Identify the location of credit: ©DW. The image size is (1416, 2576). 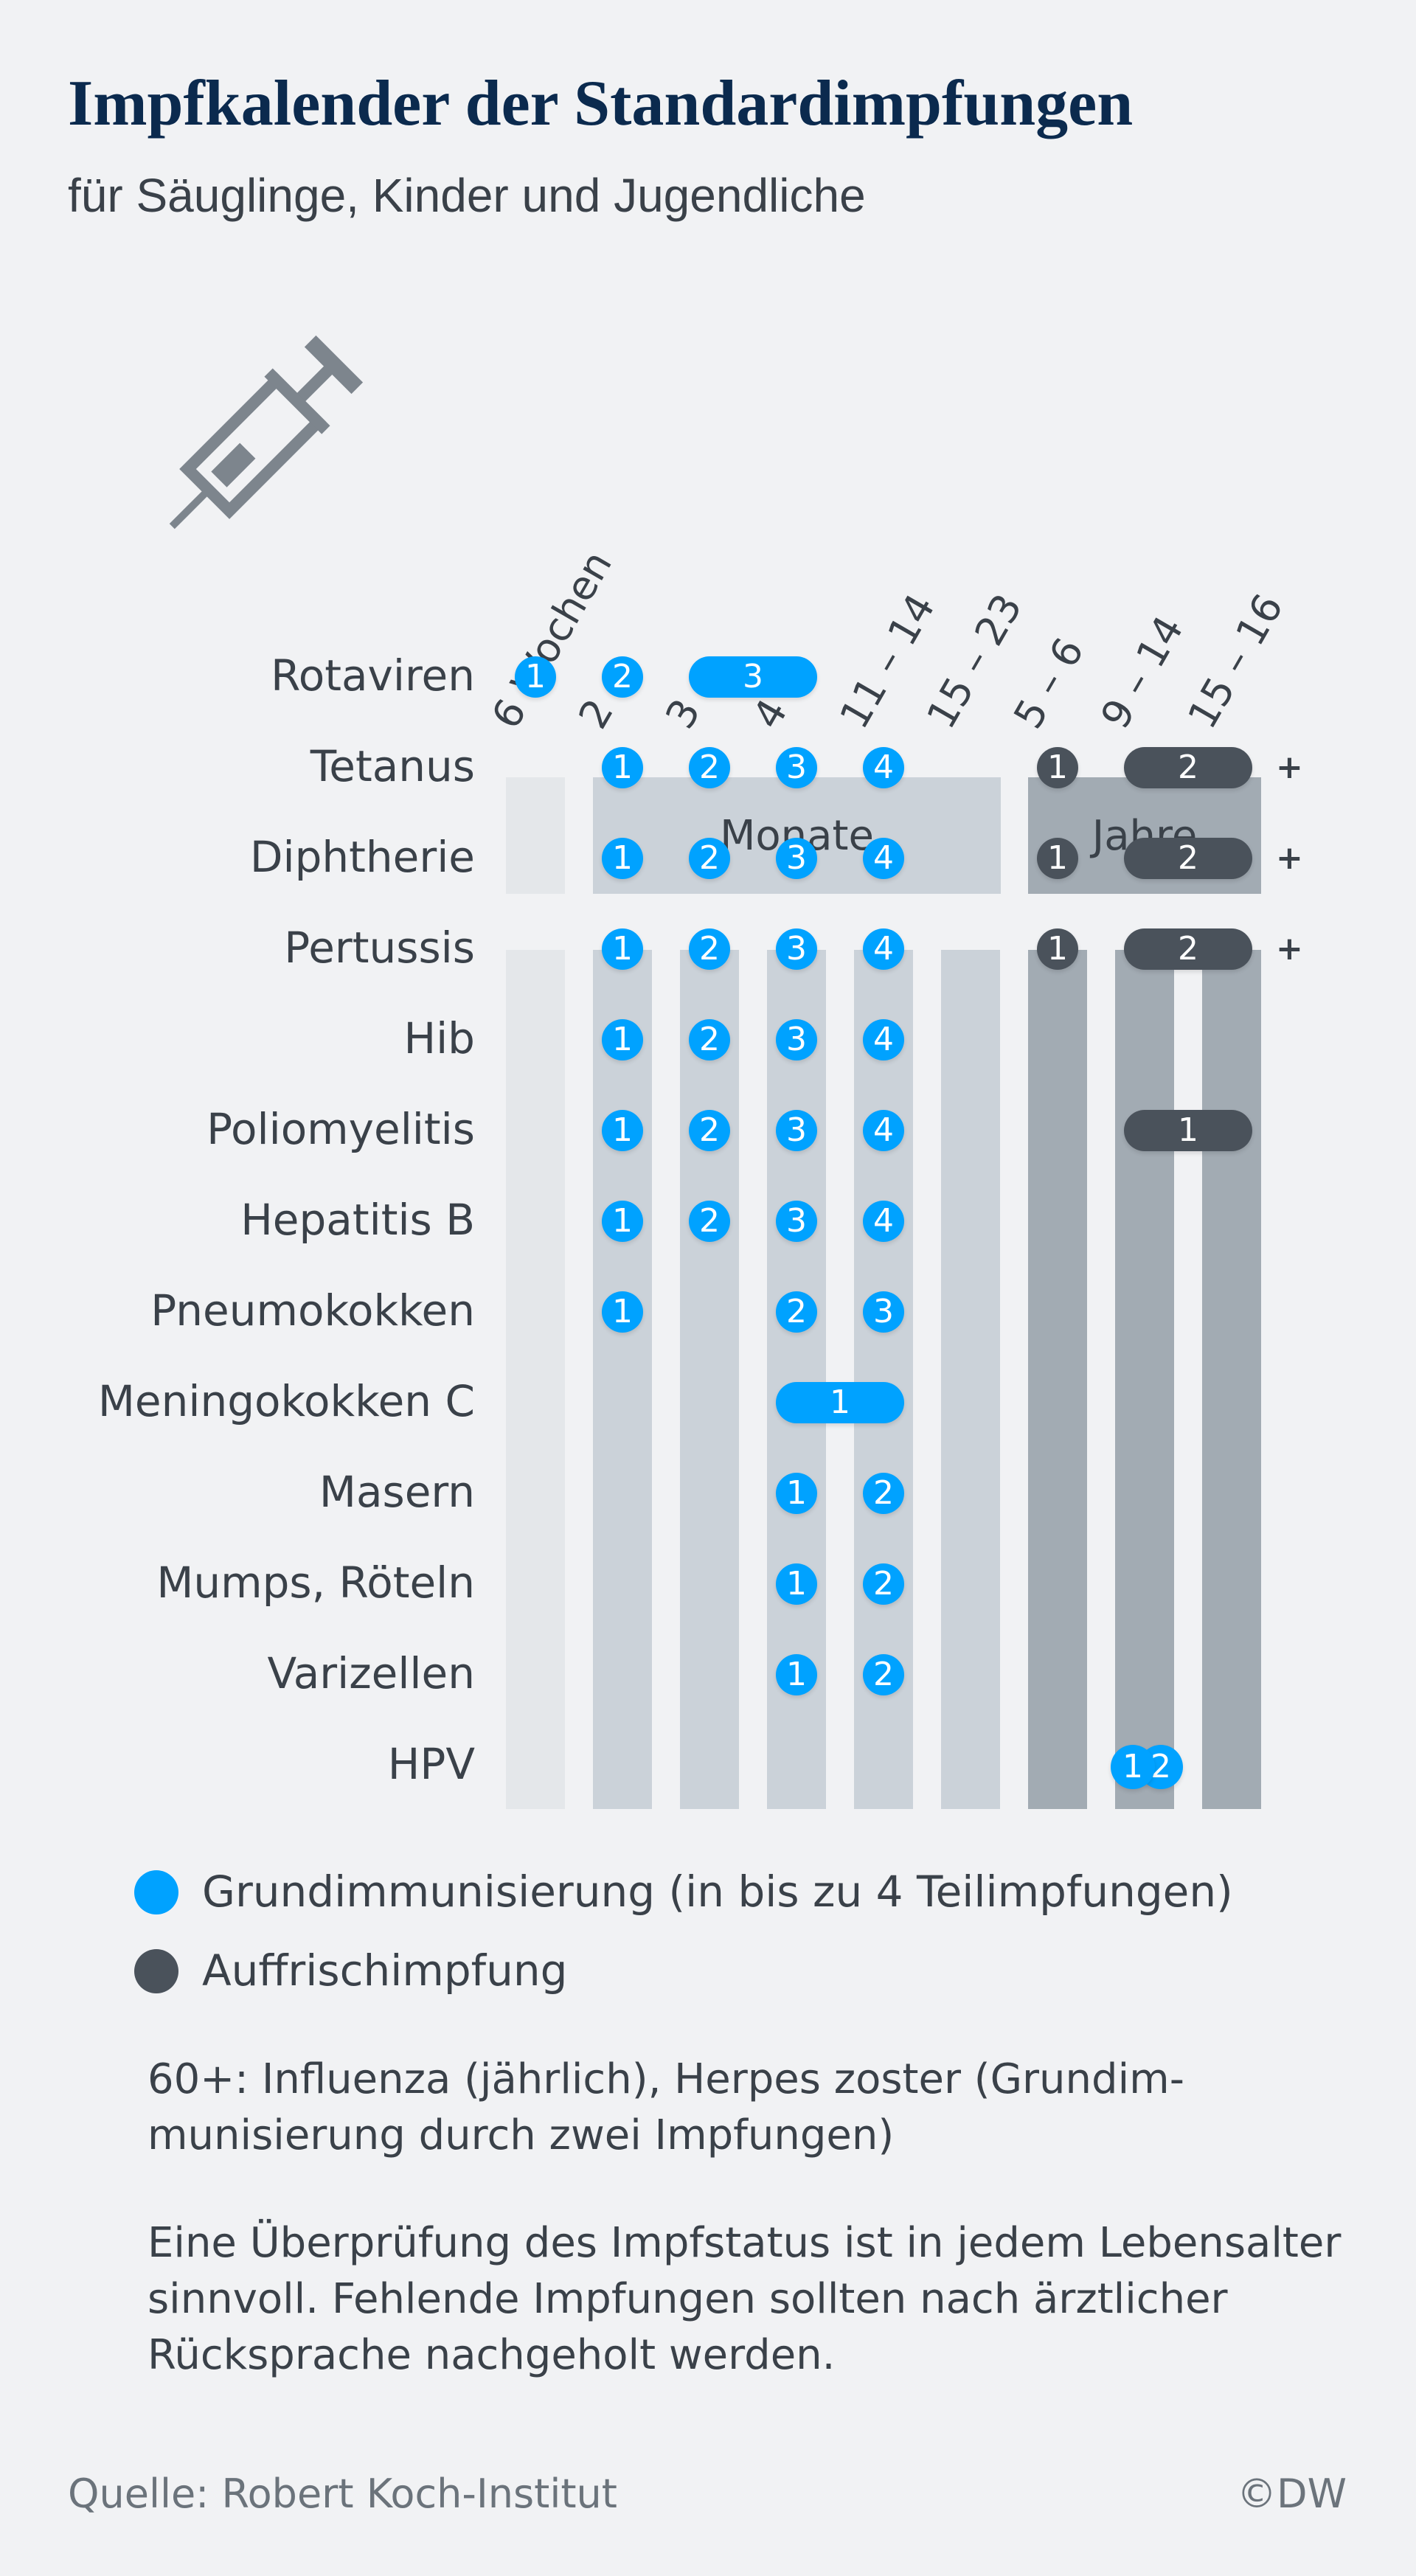
(1292, 2494).